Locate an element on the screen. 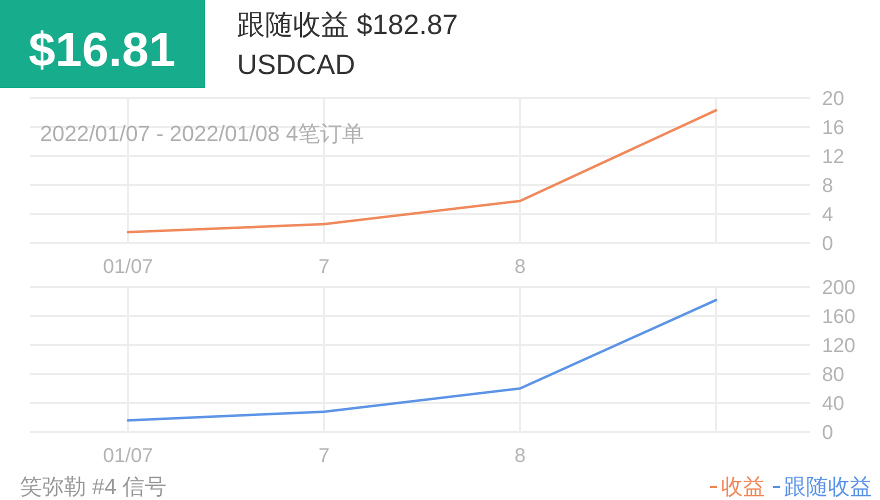 The width and height of the screenshot is (880, 500). text: 跟随收益 $182.87 is located at coordinates (347, 24).